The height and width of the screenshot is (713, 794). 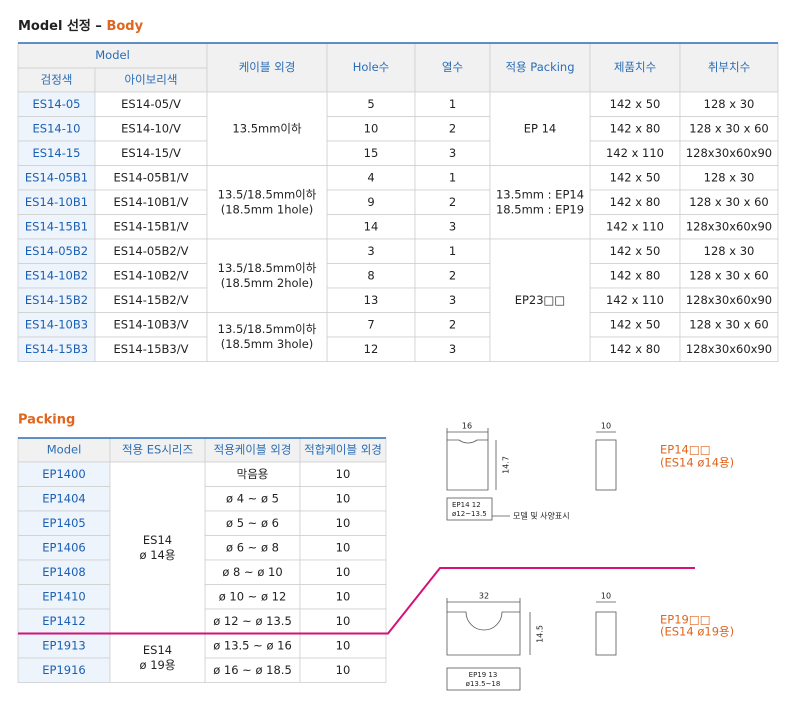 I want to click on ep14-desc: (ES14 ø14용), so click(x=697, y=463).